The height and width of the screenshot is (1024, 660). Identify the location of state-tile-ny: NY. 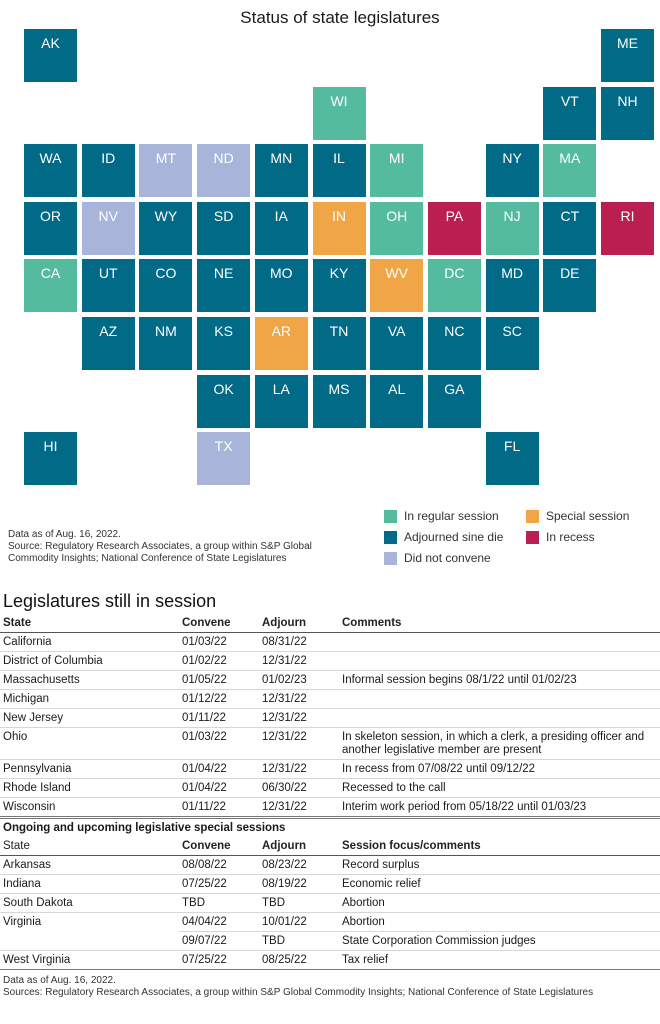
(512, 171).